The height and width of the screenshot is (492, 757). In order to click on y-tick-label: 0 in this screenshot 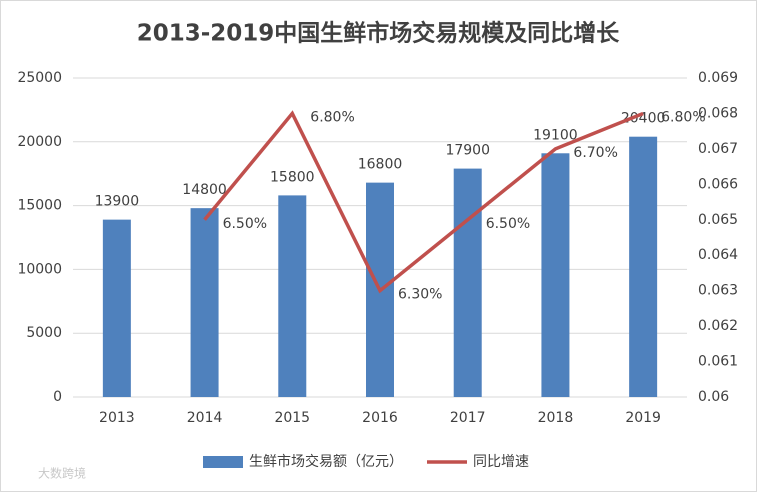, I will do `click(57, 397)`.